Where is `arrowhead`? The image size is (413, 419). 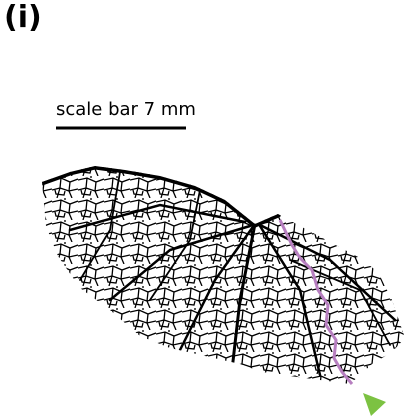 arrowhead is located at coordinates (374, 404).